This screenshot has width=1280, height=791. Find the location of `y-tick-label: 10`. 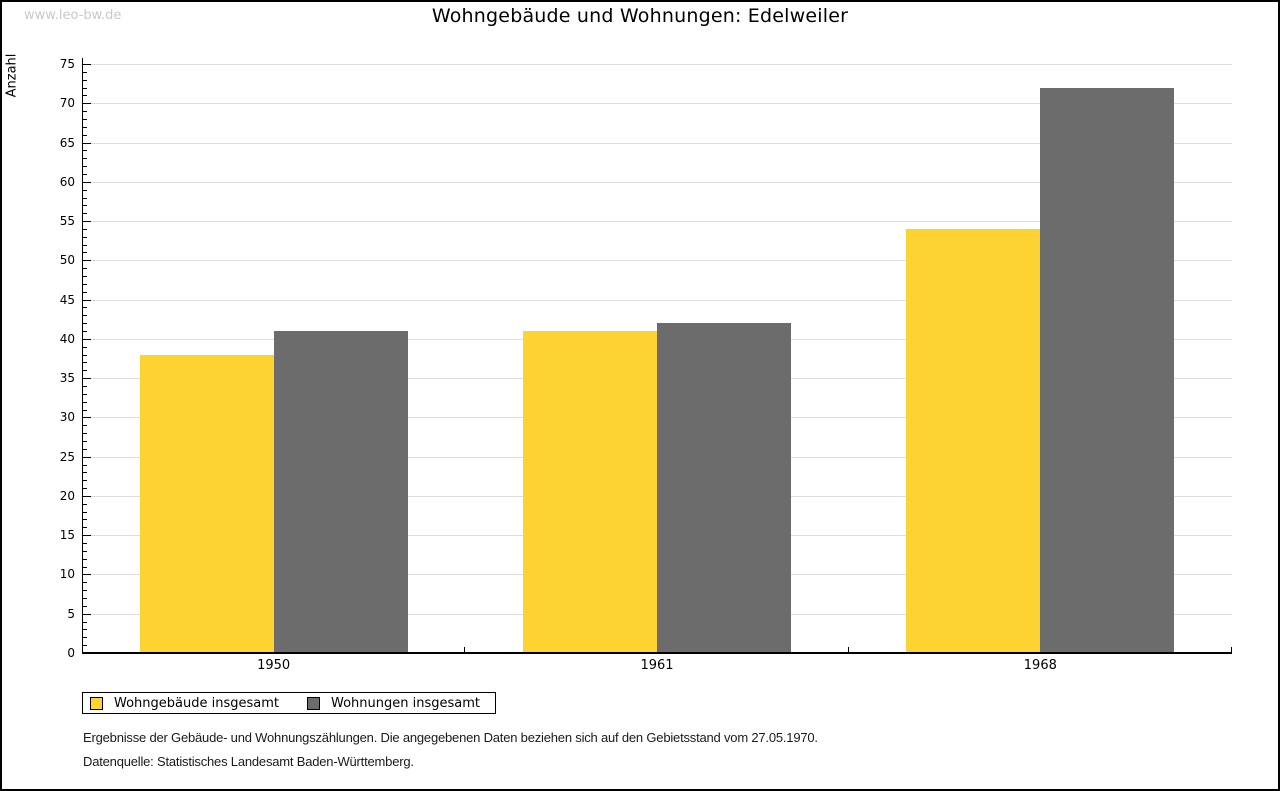

y-tick-label: 10 is located at coordinates (67, 574).